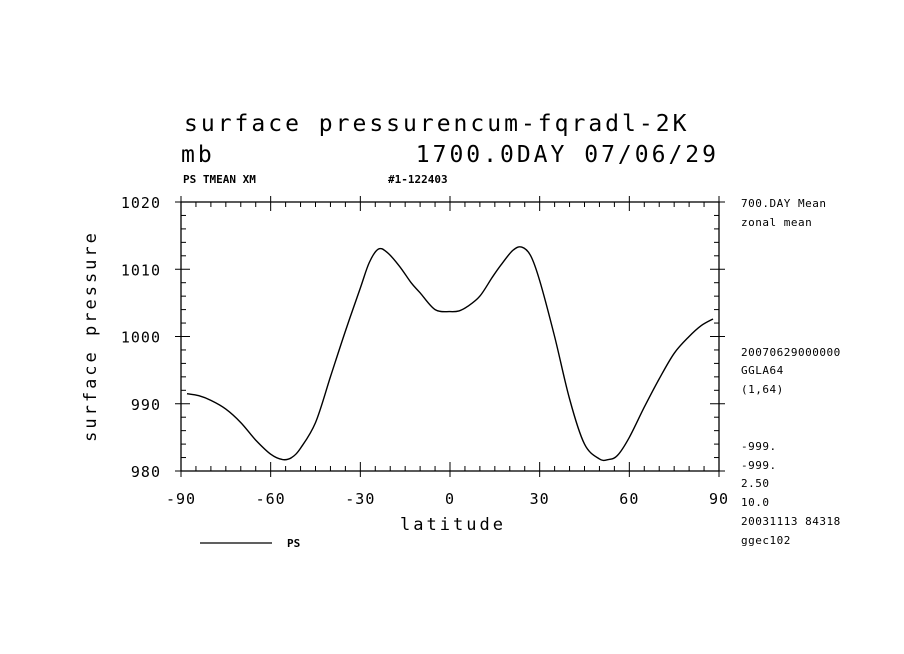 The image size is (904, 654). What do you see at coordinates (759, 446) in the screenshot?
I see `side-missing-1: -999.` at bounding box center [759, 446].